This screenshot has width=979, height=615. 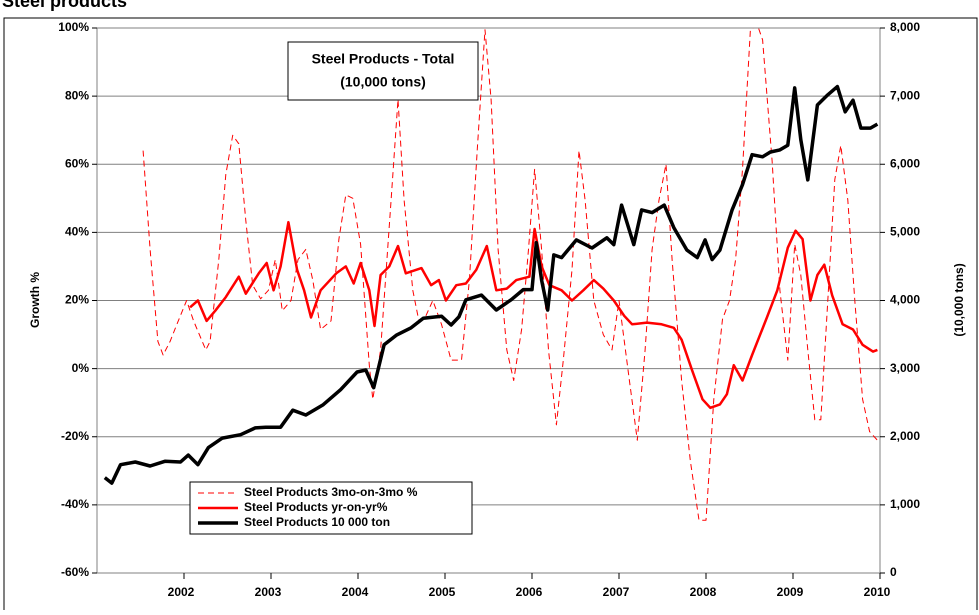 What do you see at coordinates (77, 232) in the screenshot?
I see `y-tick-label: 40%` at bounding box center [77, 232].